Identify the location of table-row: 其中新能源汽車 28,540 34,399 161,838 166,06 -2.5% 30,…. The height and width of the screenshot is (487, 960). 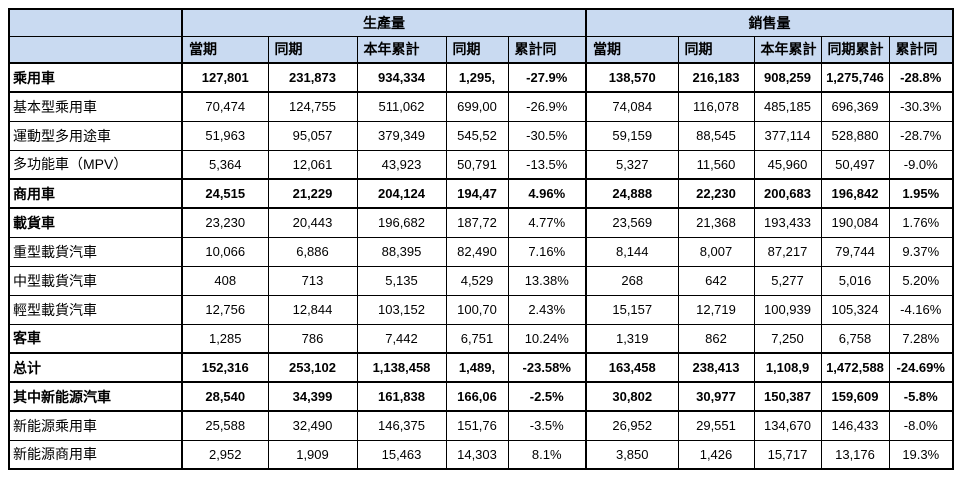
(481, 396).